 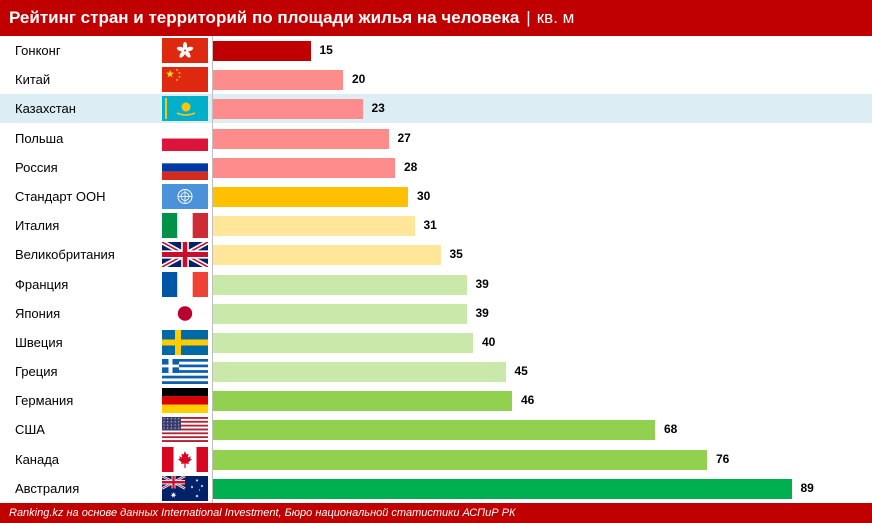 I want to click on kazakhstan-flag-icon, so click(x=185, y=109).